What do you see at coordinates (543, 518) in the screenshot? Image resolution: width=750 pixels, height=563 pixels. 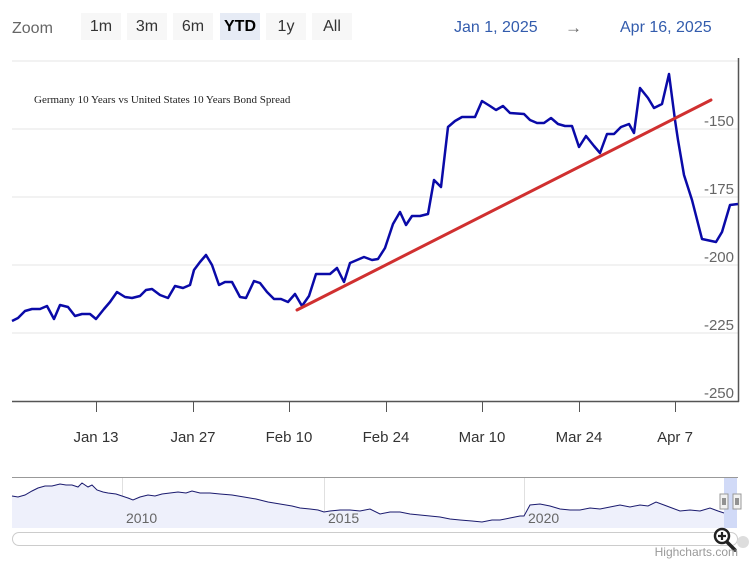 I see `nav-year-label: 2020` at bounding box center [543, 518].